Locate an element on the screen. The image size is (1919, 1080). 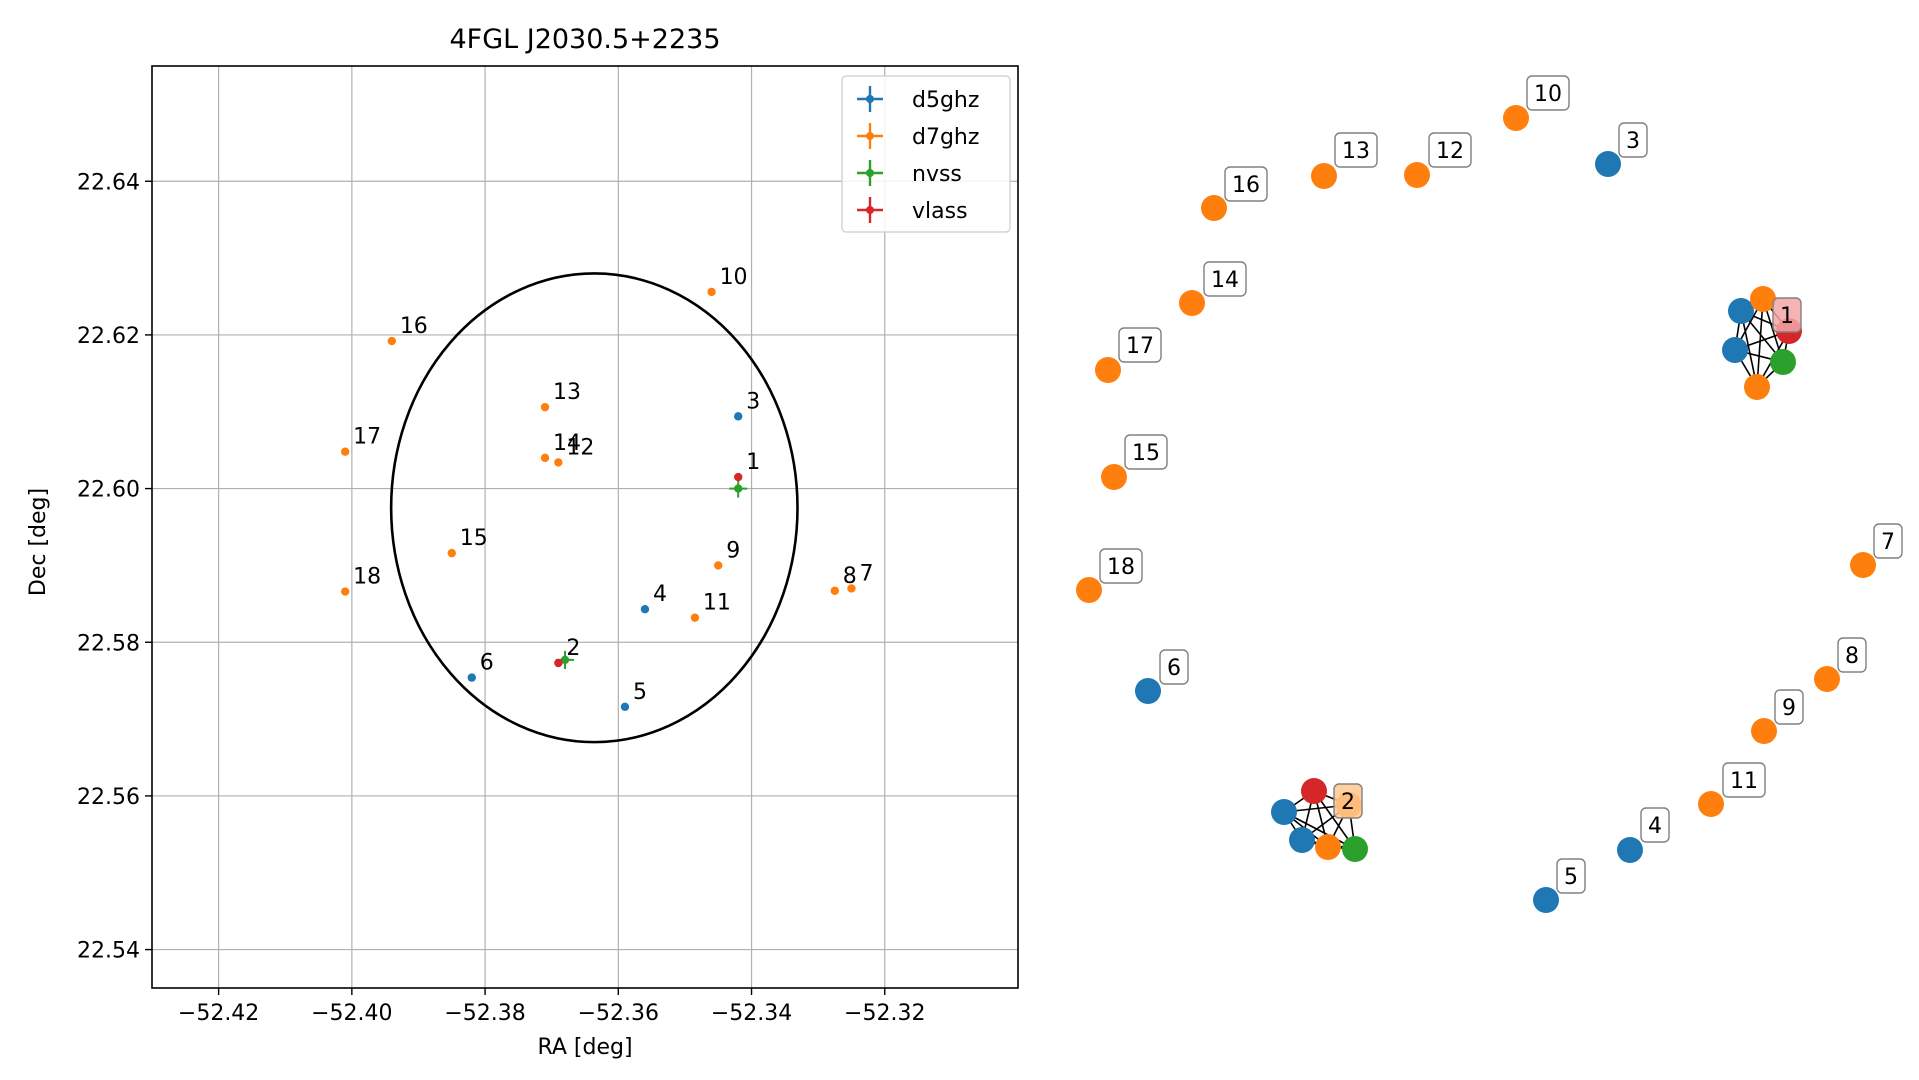
legend-dot-d5ghz is located at coordinates (870, 99).